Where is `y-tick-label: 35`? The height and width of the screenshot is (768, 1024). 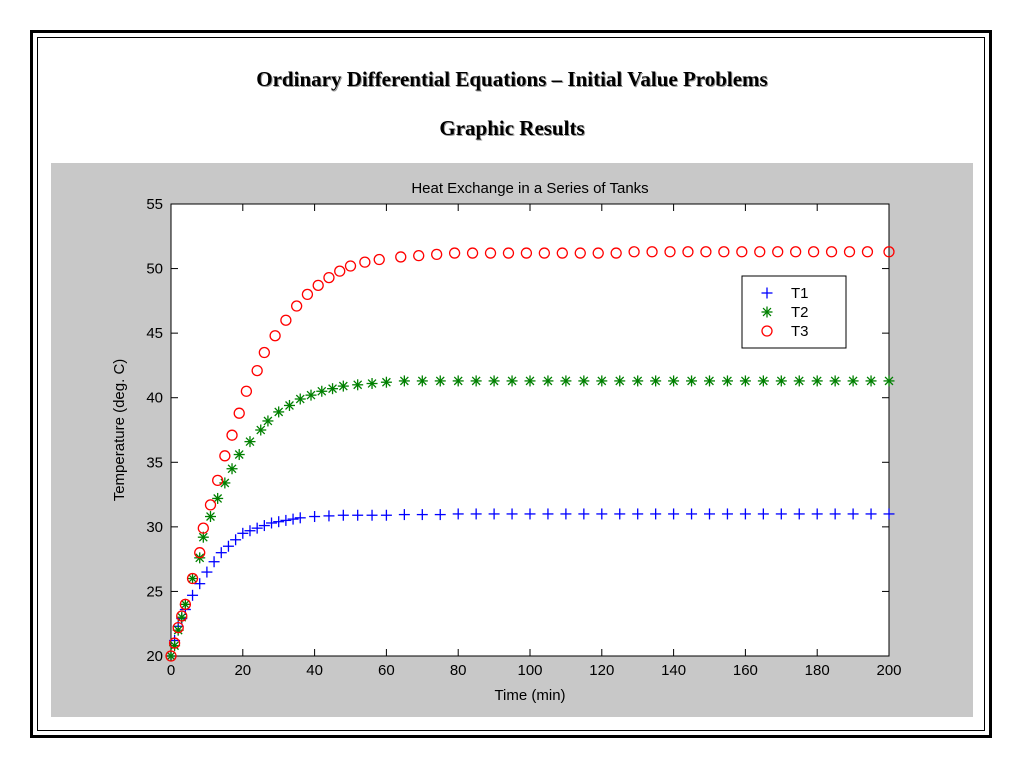
y-tick-label: 35 is located at coordinates (154, 462).